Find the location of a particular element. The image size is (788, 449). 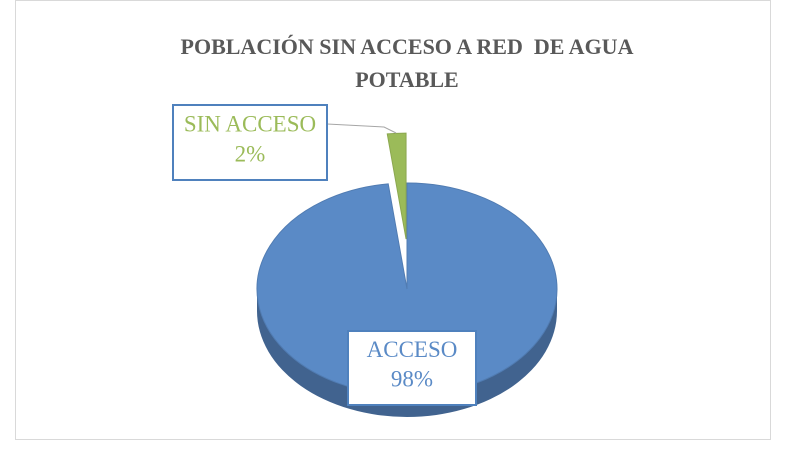

slice-side is located at coordinates (407, 353).